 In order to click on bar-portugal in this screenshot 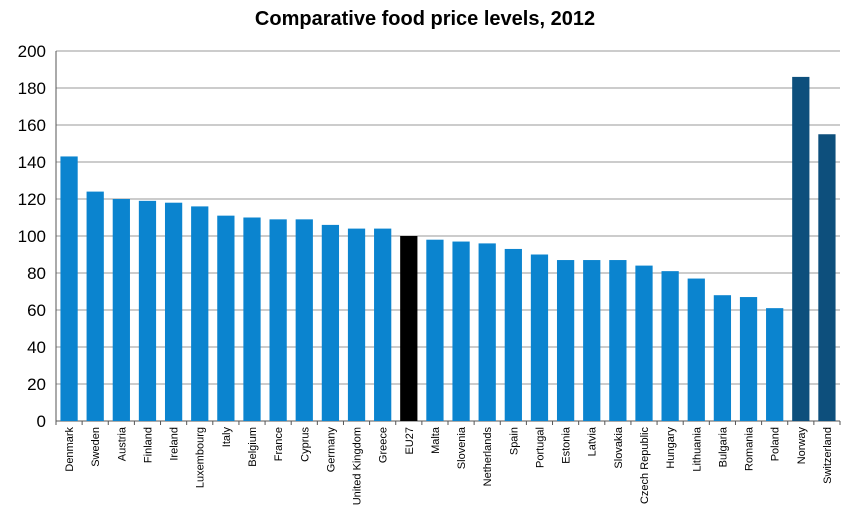, I will do `click(539, 337)`.